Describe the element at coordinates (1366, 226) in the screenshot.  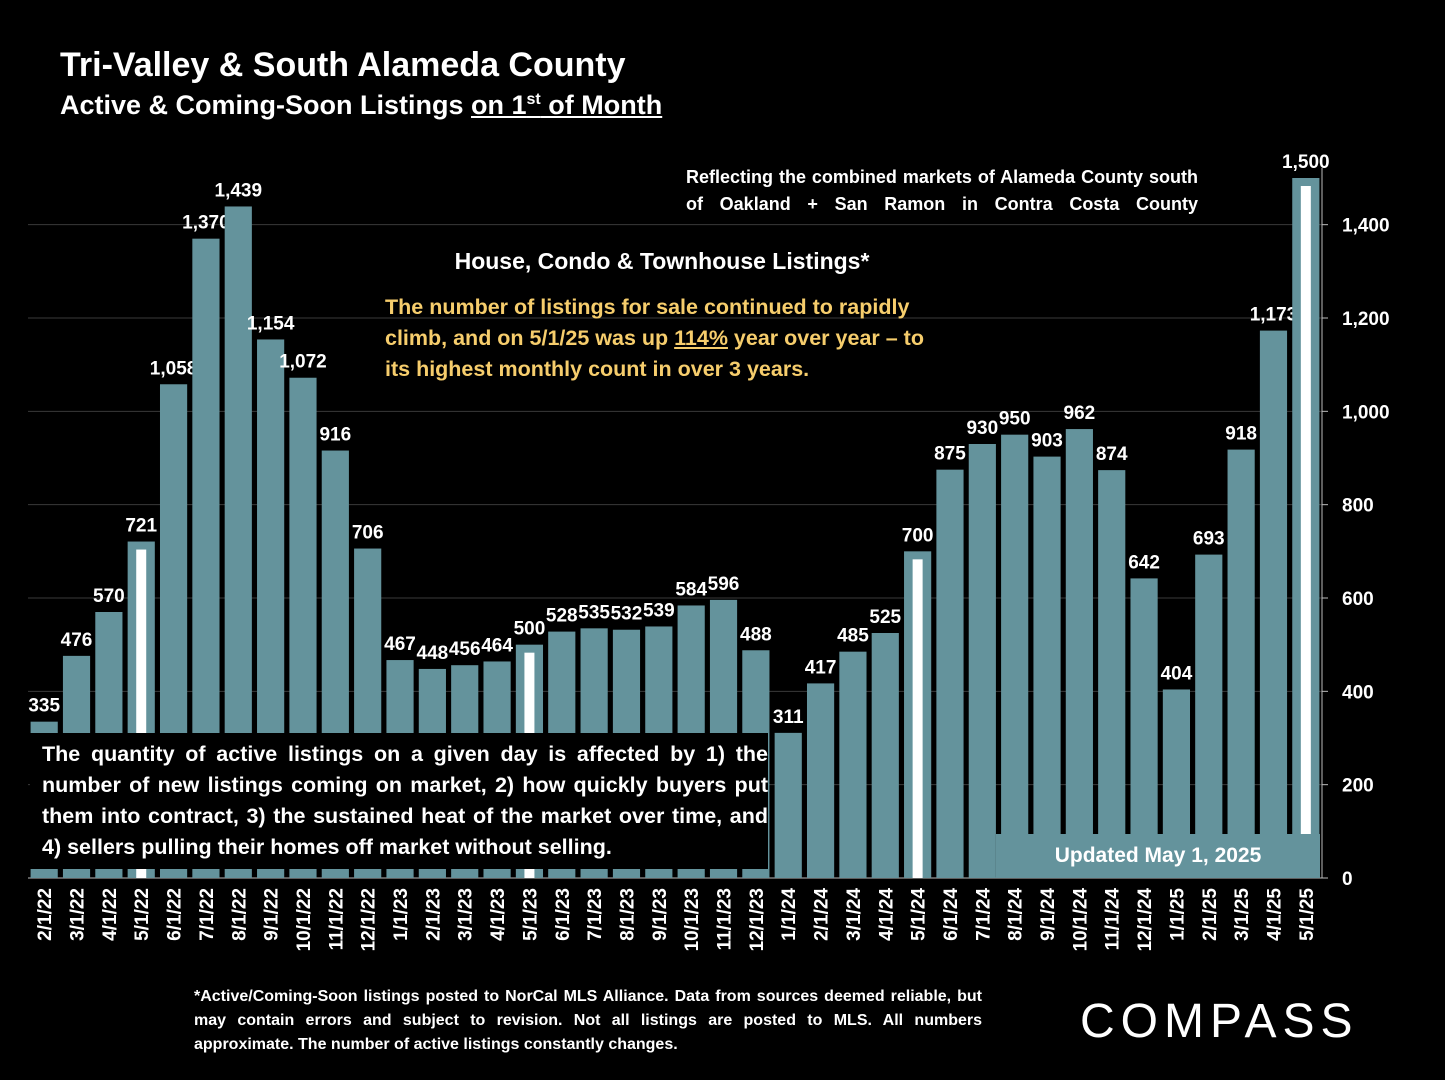
I see `y-tick-label: 1,400` at that location.